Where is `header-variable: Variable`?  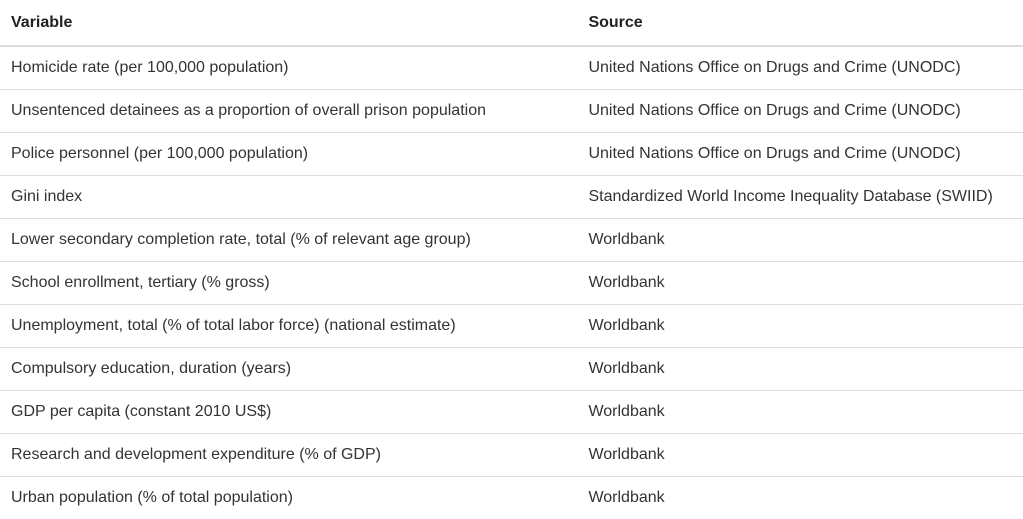
header-variable: Variable is located at coordinates (288, 23).